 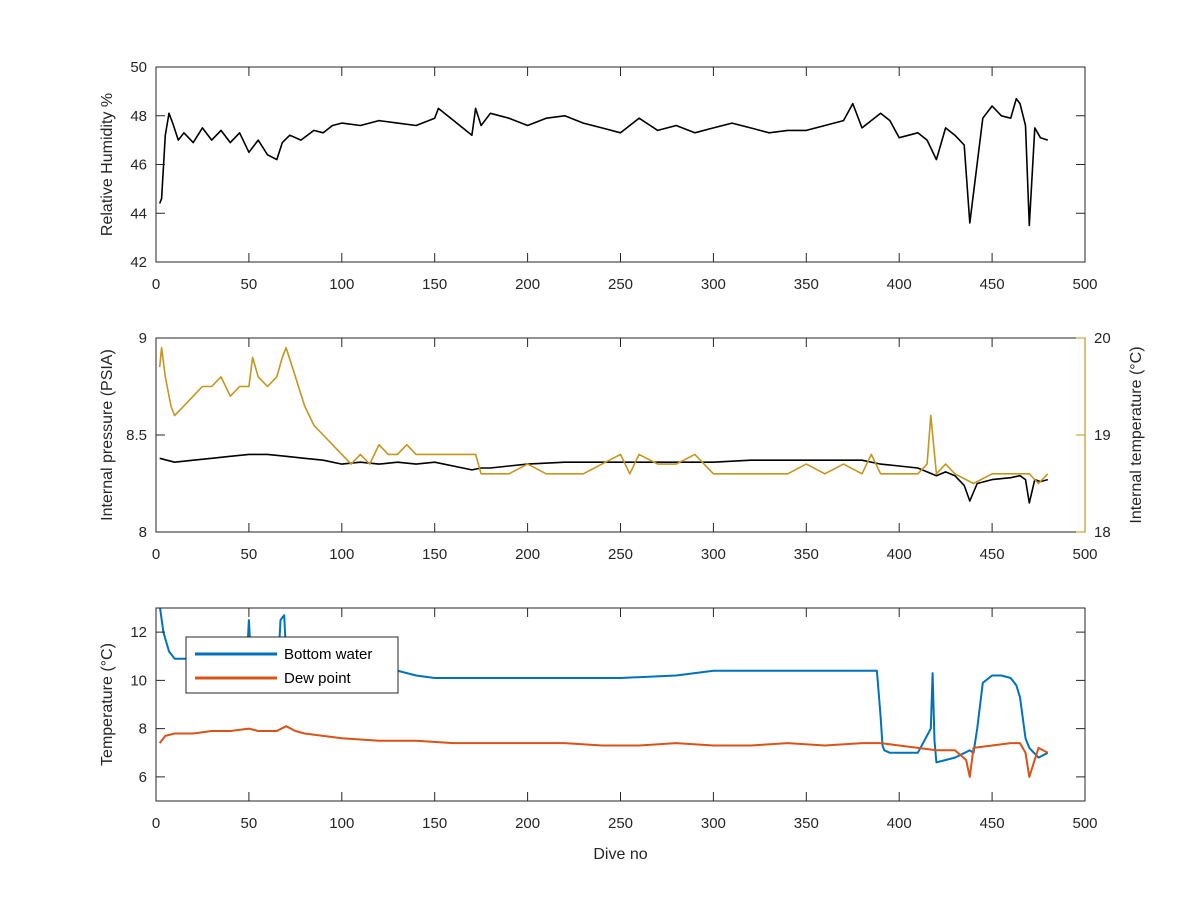 I want to click on y2-tick-label: 19, so click(x=1102, y=435).